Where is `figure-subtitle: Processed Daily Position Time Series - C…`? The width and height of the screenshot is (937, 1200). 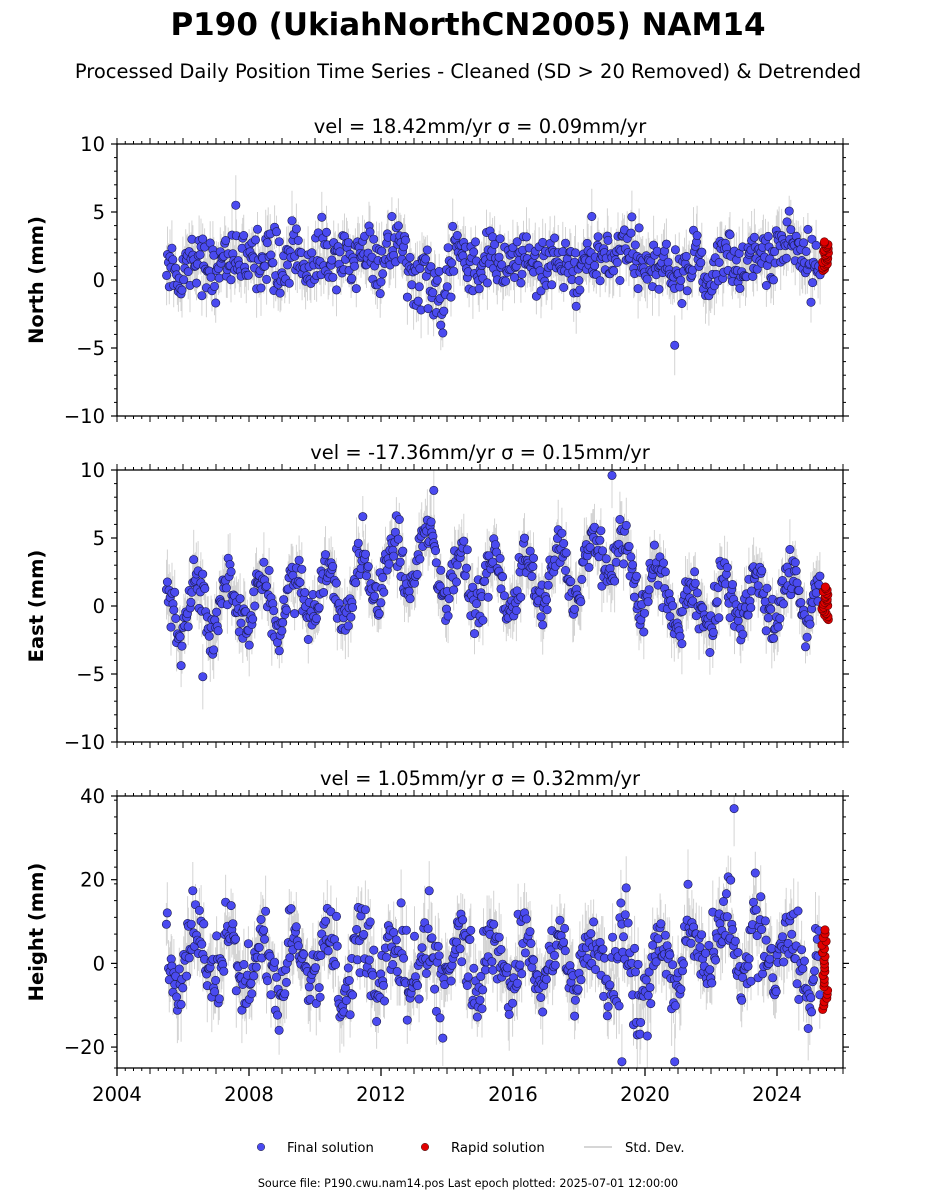
figure-subtitle: Processed Daily Position Time Series - C… is located at coordinates (468, 71).